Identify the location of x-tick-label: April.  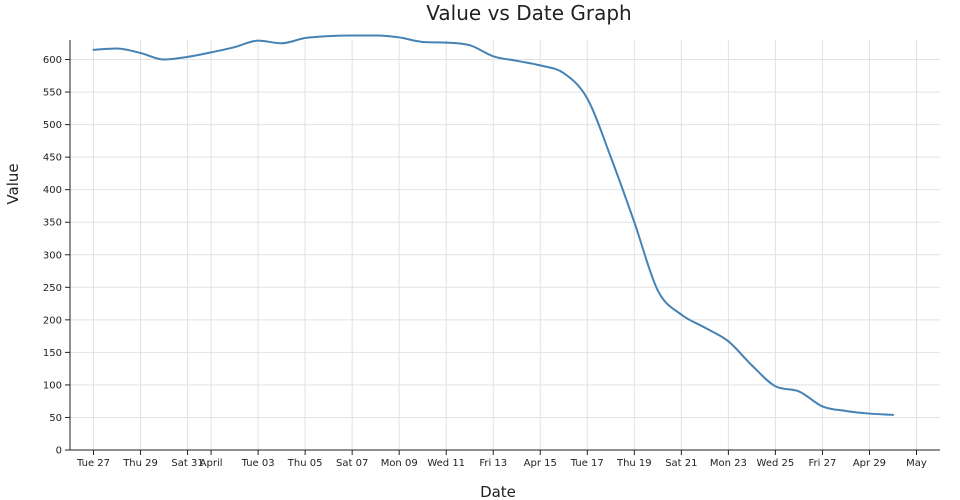
(211, 463).